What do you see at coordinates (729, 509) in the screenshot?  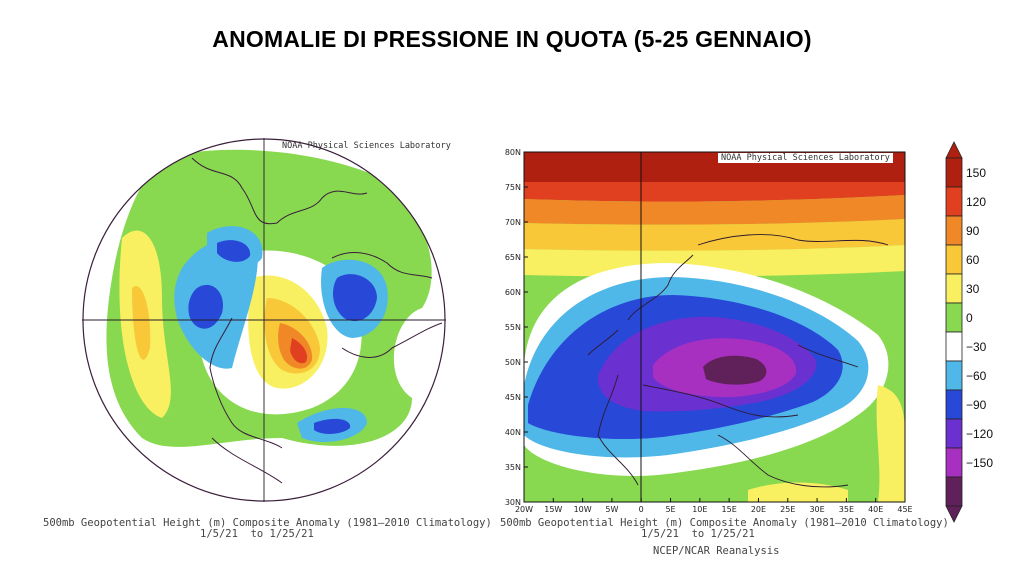 I see `x-tick-label: 15E` at bounding box center [729, 509].